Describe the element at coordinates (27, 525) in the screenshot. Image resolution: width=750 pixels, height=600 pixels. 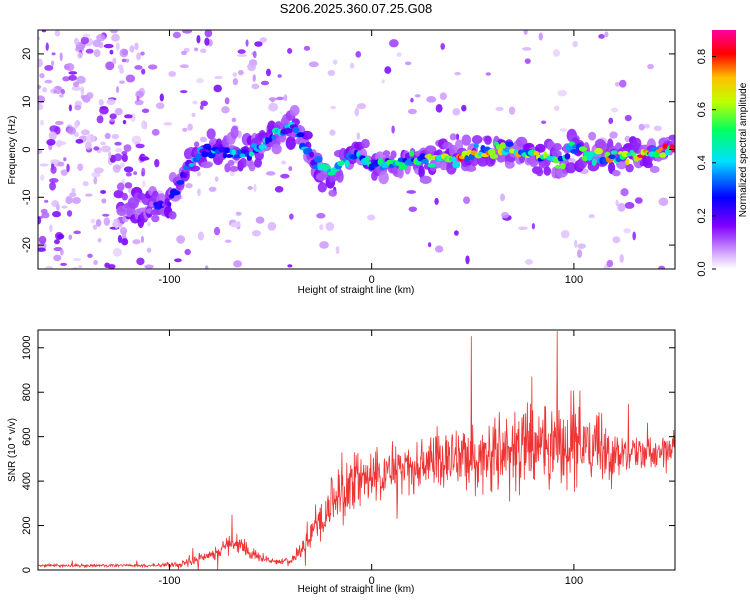
I see `snr-y-tick-label: 200` at that location.